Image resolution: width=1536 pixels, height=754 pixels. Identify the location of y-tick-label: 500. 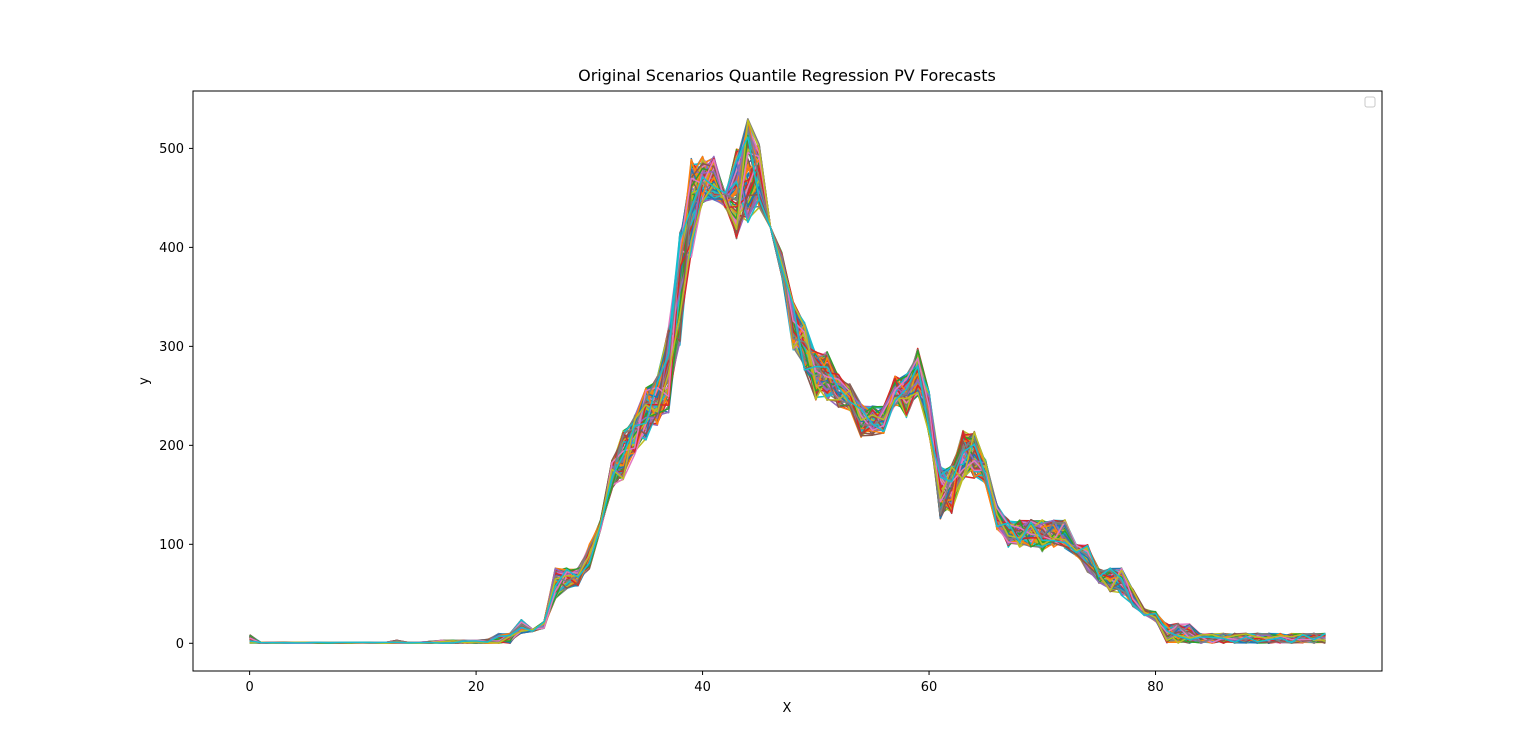
(171, 149).